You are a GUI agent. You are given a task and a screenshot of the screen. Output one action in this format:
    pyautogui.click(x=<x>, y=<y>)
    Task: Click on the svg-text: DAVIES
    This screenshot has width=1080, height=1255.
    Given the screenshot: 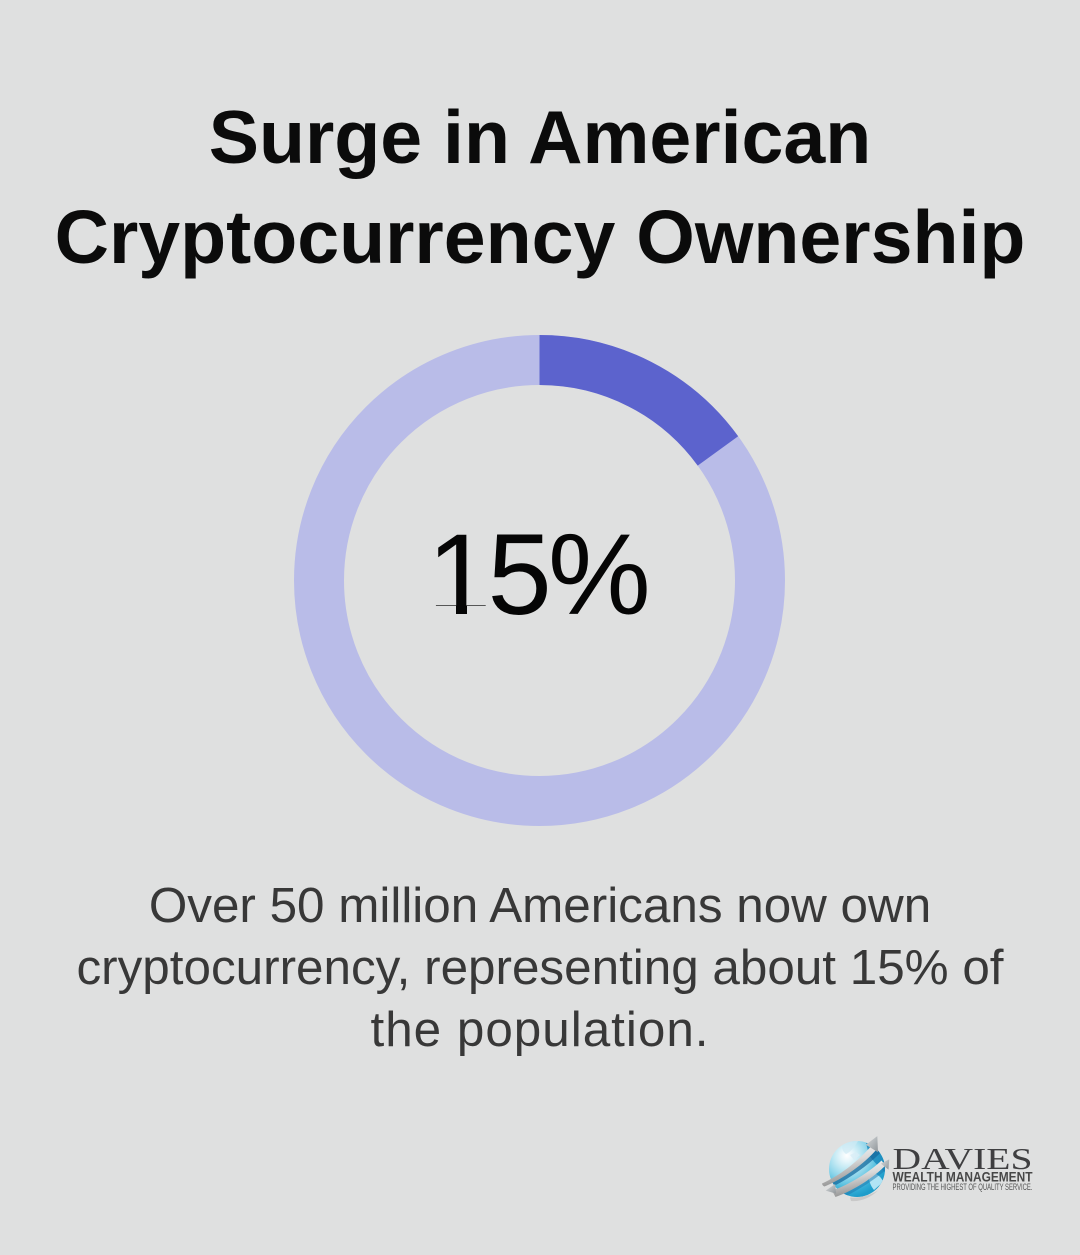 What is the action you would take?
    pyautogui.click(x=963, y=1159)
    